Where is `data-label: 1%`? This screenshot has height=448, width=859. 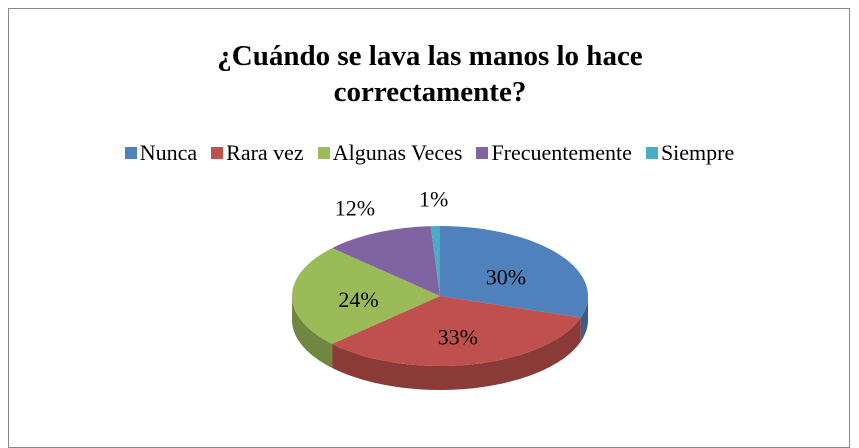
data-label: 1% is located at coordinates (433, 199).